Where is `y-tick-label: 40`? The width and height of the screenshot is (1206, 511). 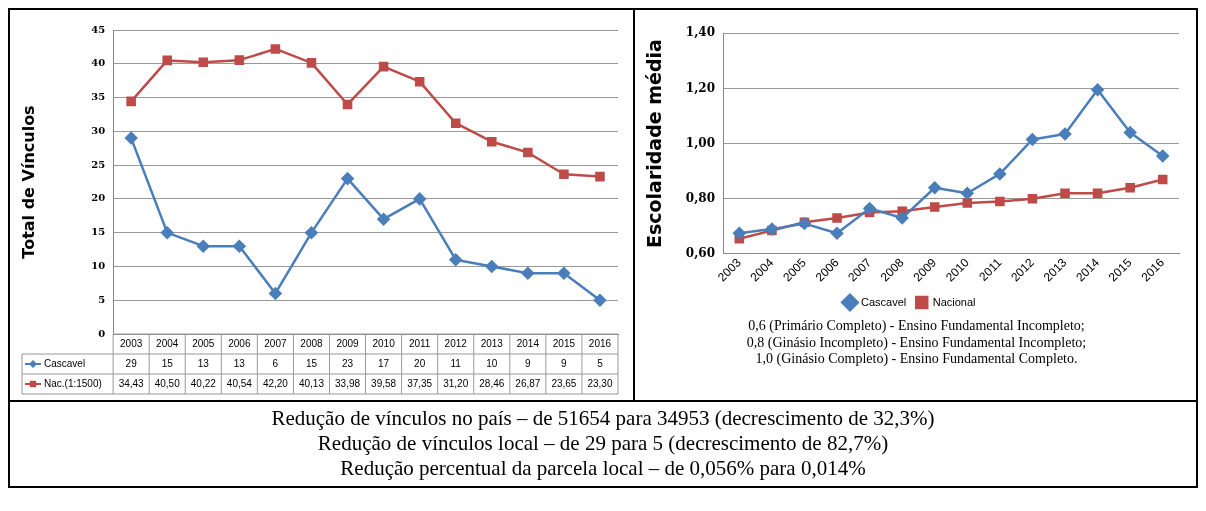 y-tick-label: 40 is located at coordinates (98, 63).